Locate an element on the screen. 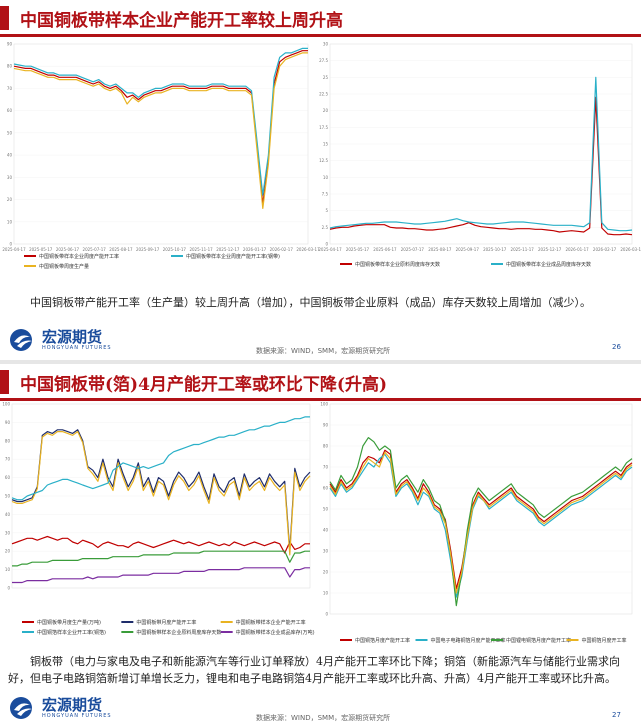  y-tick-label: 25 is located at coordinates (326, 77).